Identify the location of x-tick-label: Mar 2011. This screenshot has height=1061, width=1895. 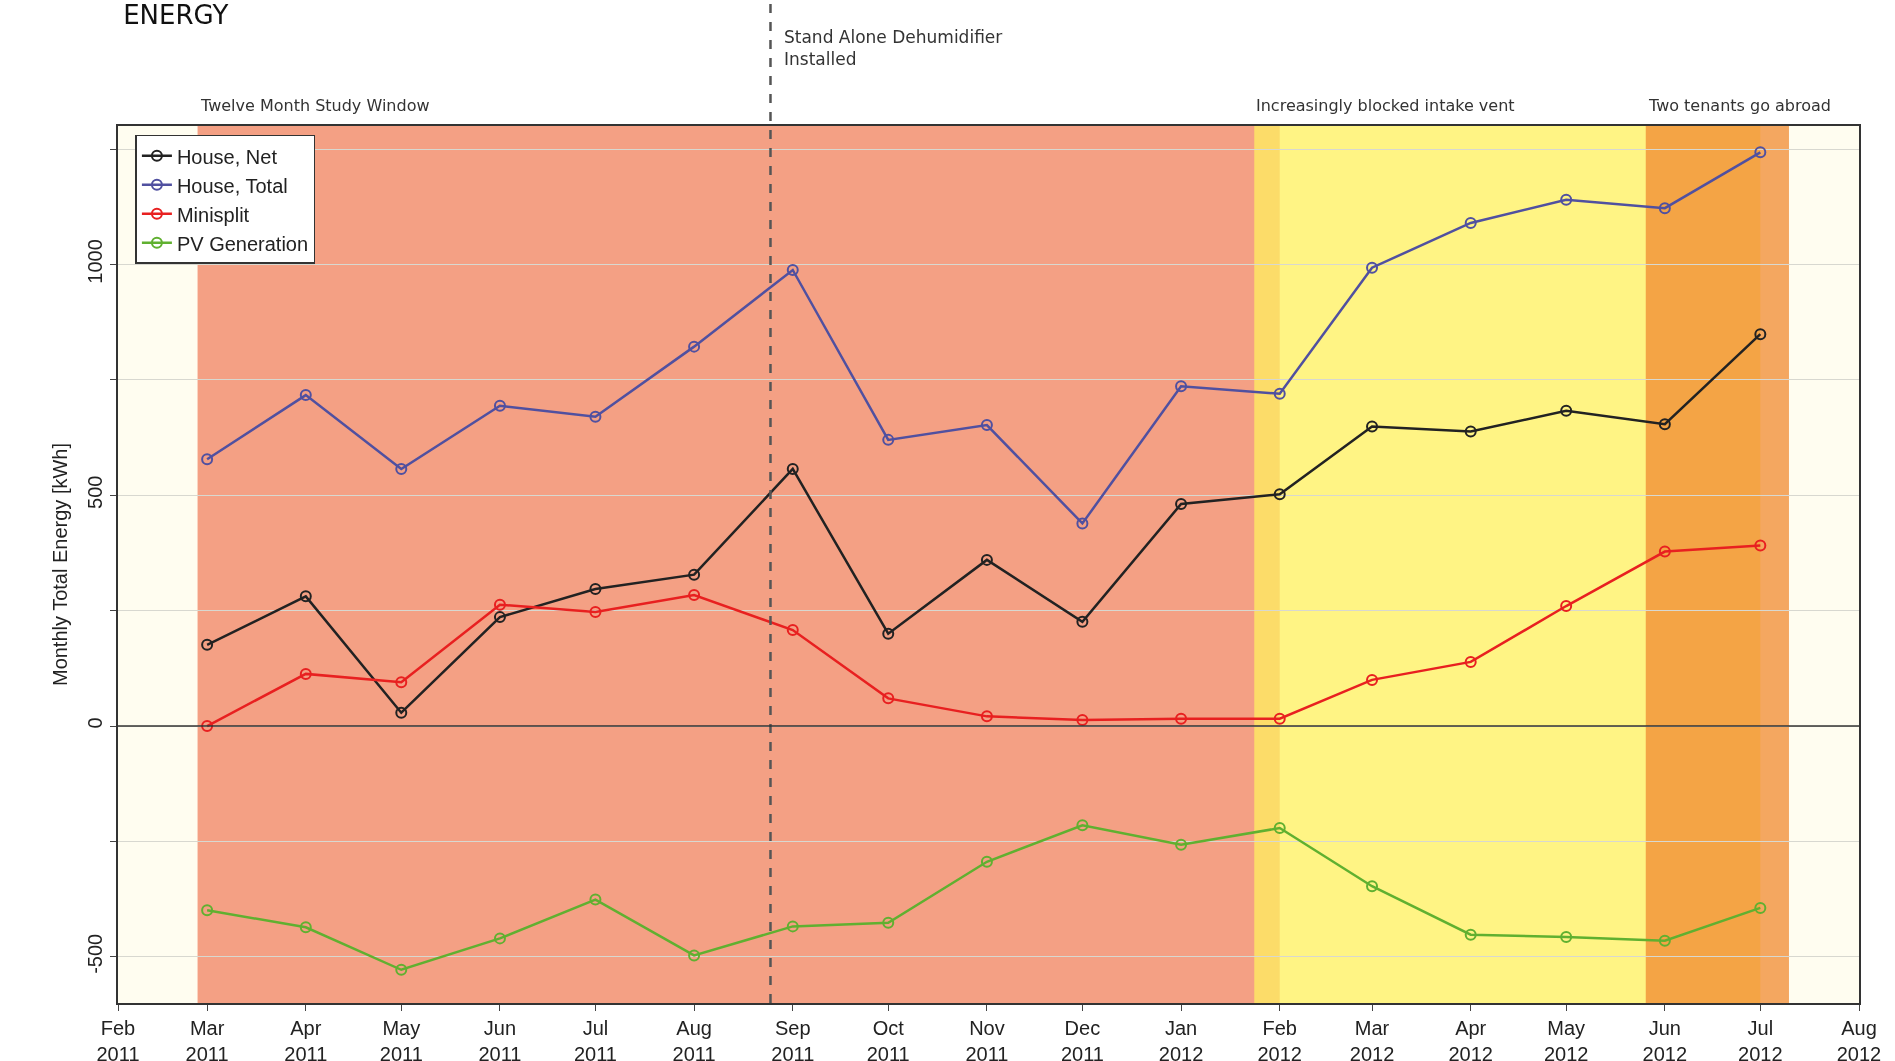
(207, 1039).